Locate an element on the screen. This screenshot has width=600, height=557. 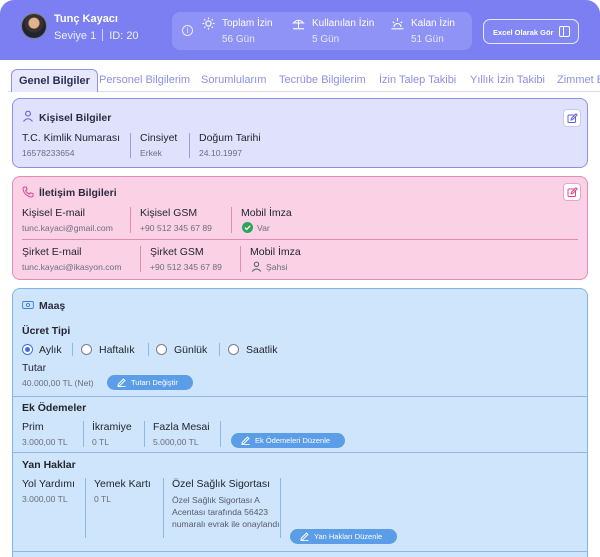
field-label: Şirket GSM is located at coordinates (177, 252).